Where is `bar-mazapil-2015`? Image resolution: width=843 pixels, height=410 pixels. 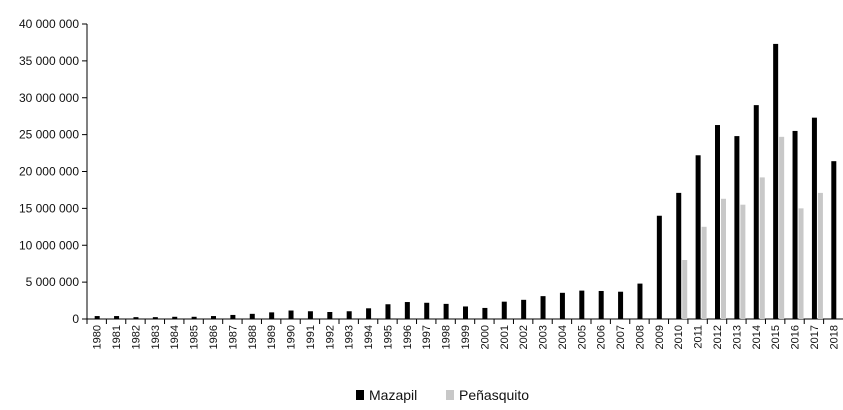
bar-mazapil-2015 is located at coordinates (776, 181).